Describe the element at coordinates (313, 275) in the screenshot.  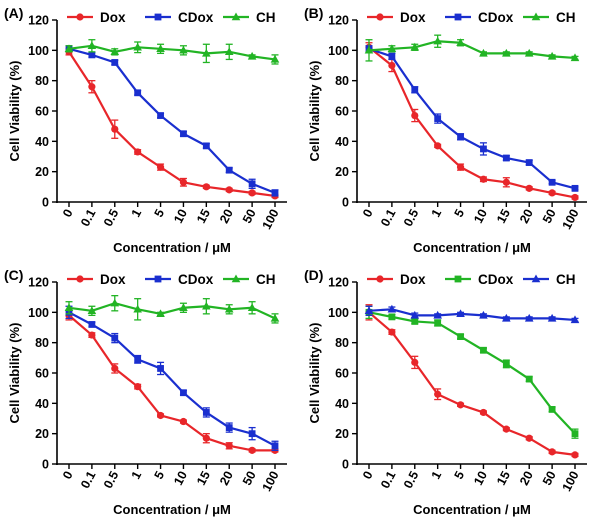
I see `panel-label: (D)` at that location.